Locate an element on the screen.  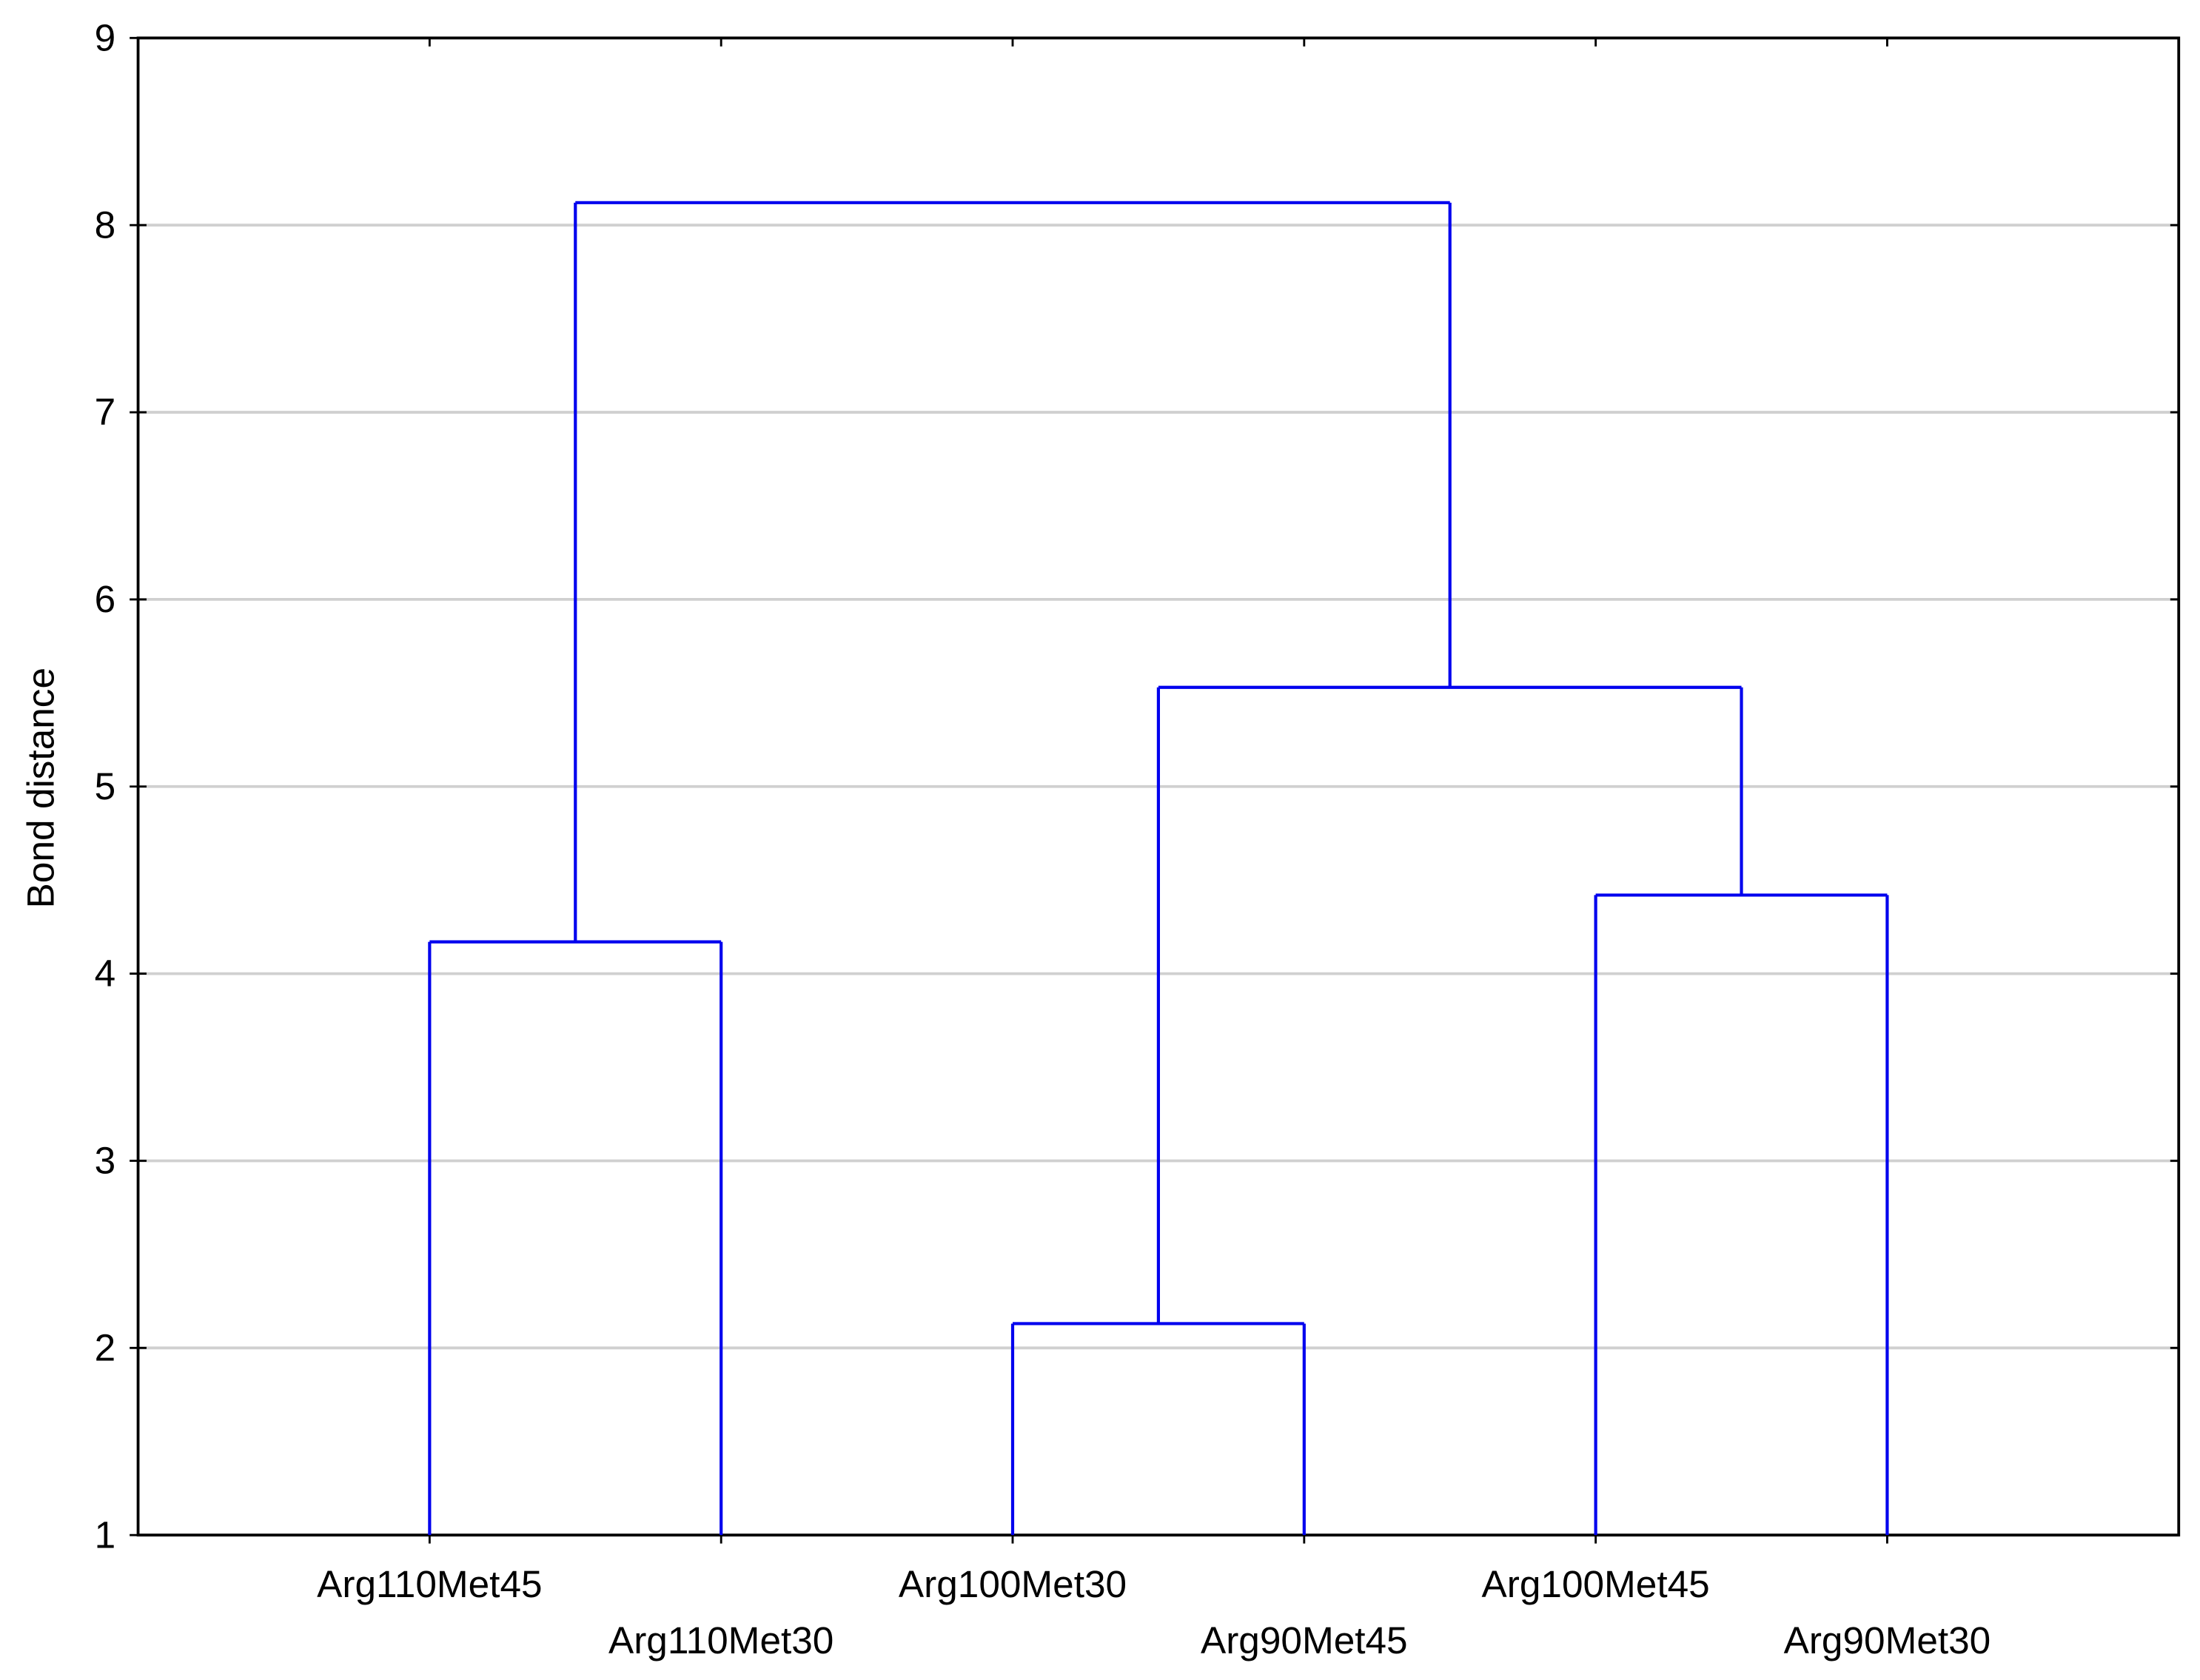
y-tick-label: 2 is located at coordinates (105, 1347).